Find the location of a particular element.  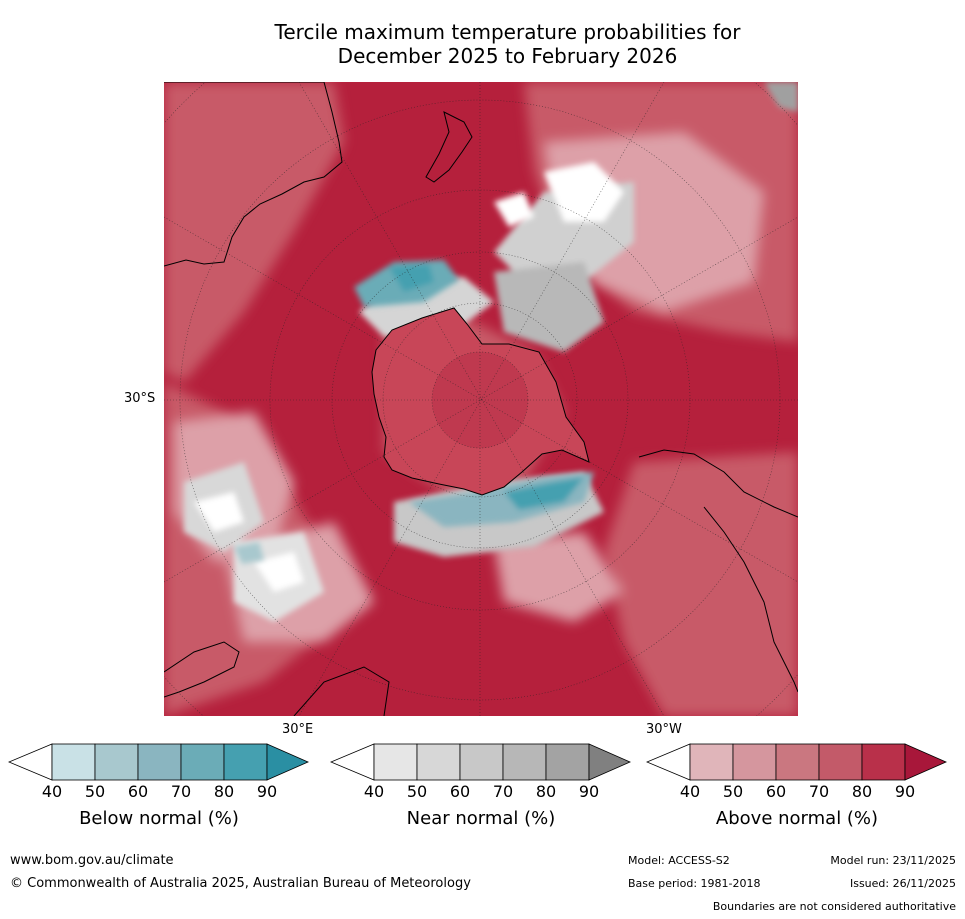

legend-near-colorbar is located at coordinates (480, 762).